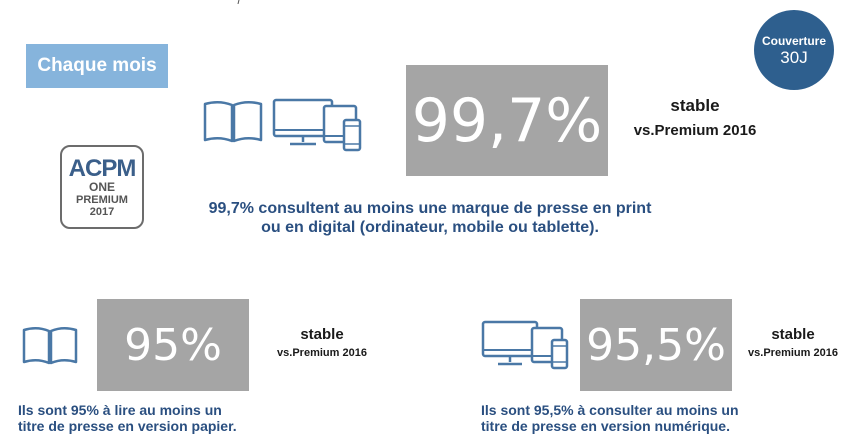 The width and height of the screenshot is (859, 444). I want to click on logo-line-one: ONE, so click(101, 186).